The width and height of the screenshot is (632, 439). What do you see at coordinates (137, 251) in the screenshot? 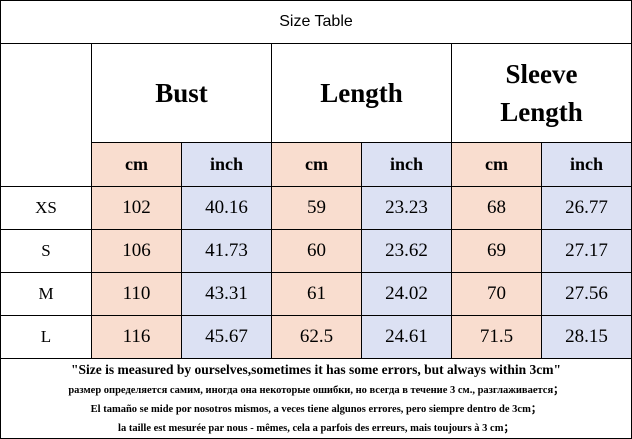
I see `measurement: 106` at bounding box center [137, 251].